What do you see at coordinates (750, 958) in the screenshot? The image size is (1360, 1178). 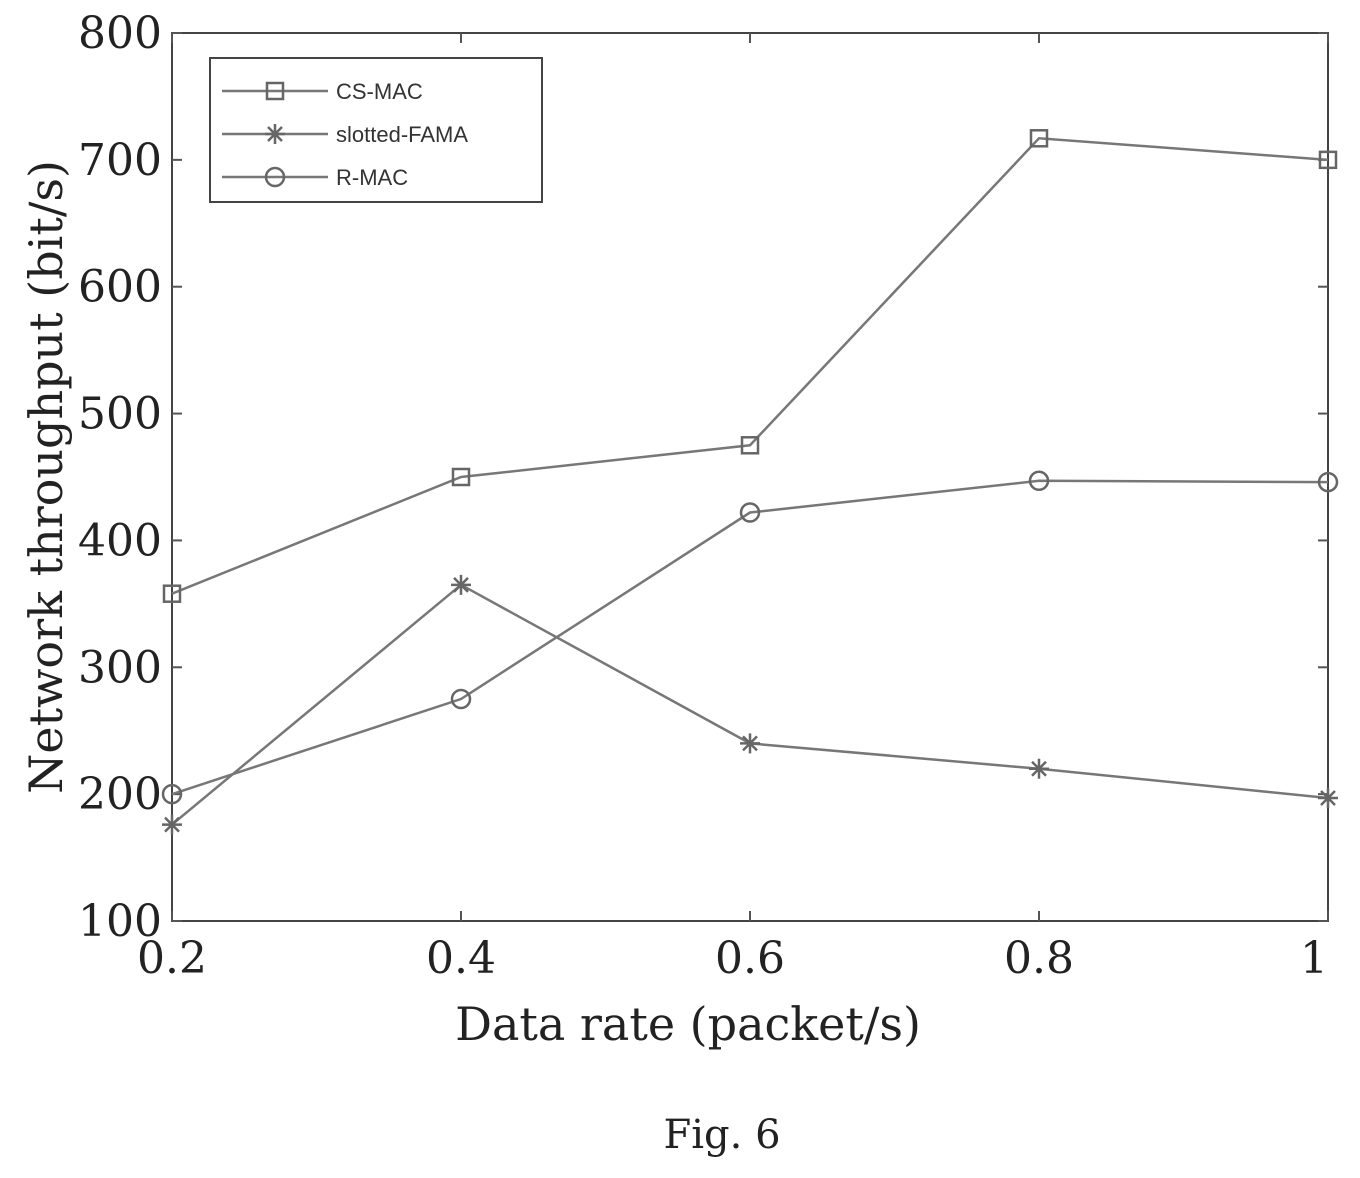 I see `x-tick-label: 0.6` at bounding box center [750, 958].